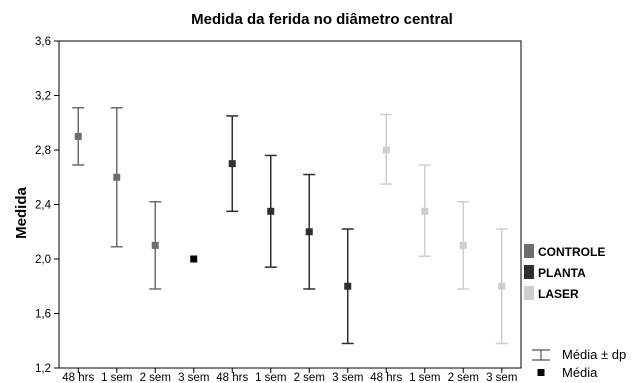  I want to click on y-tick-label: 2,0, so click(43, 260).